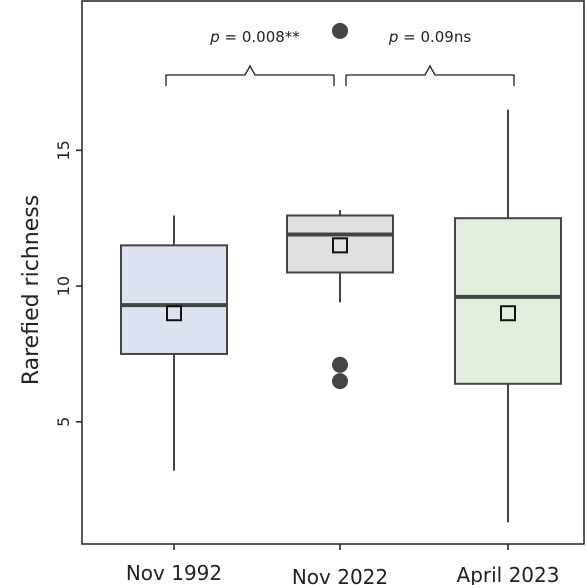 This screenshot has height=585, width=586. What do you see at coordinates (508, 574) in the screenshot?
I see `x-tick-label: April 2023` at bounding box center [508, 574].